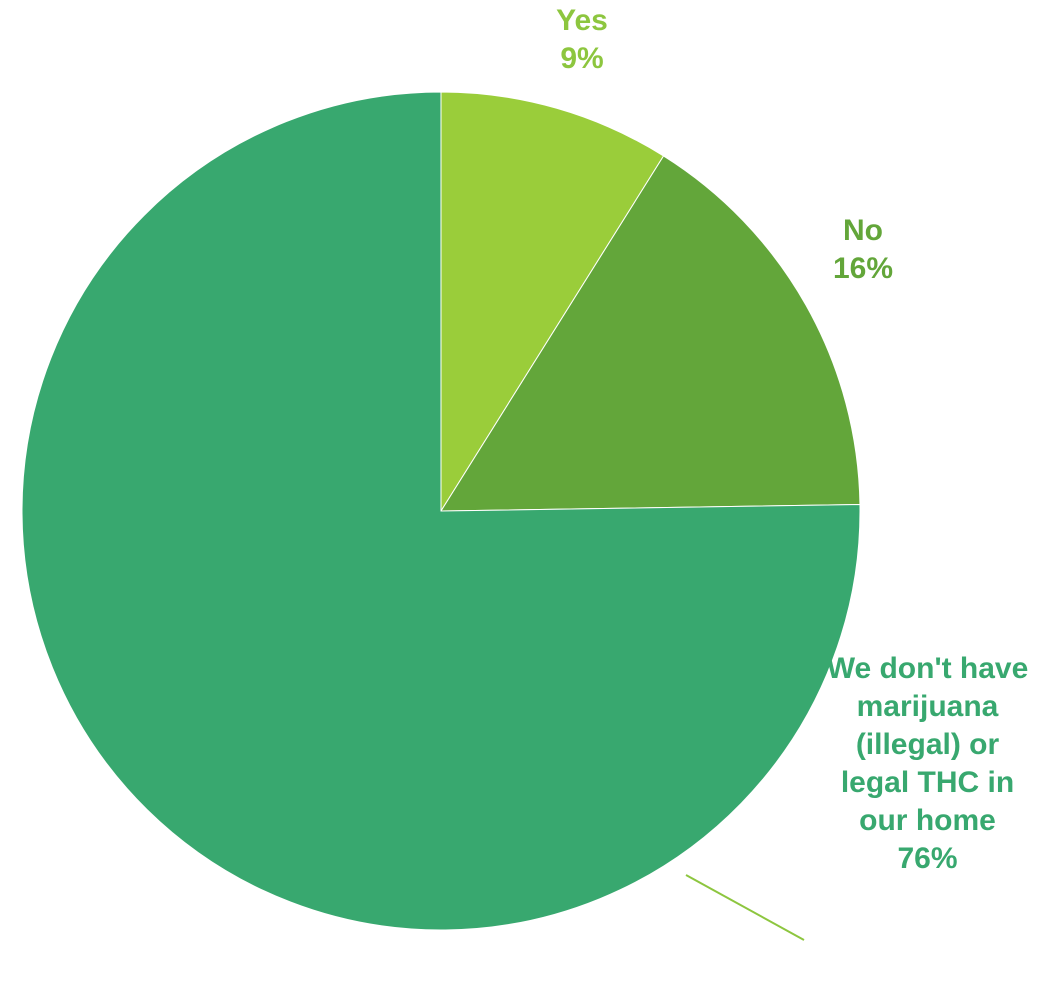 This screenshot has width=1056, height=1007. I want to click on pie-slice-yes, so click(552, 302).